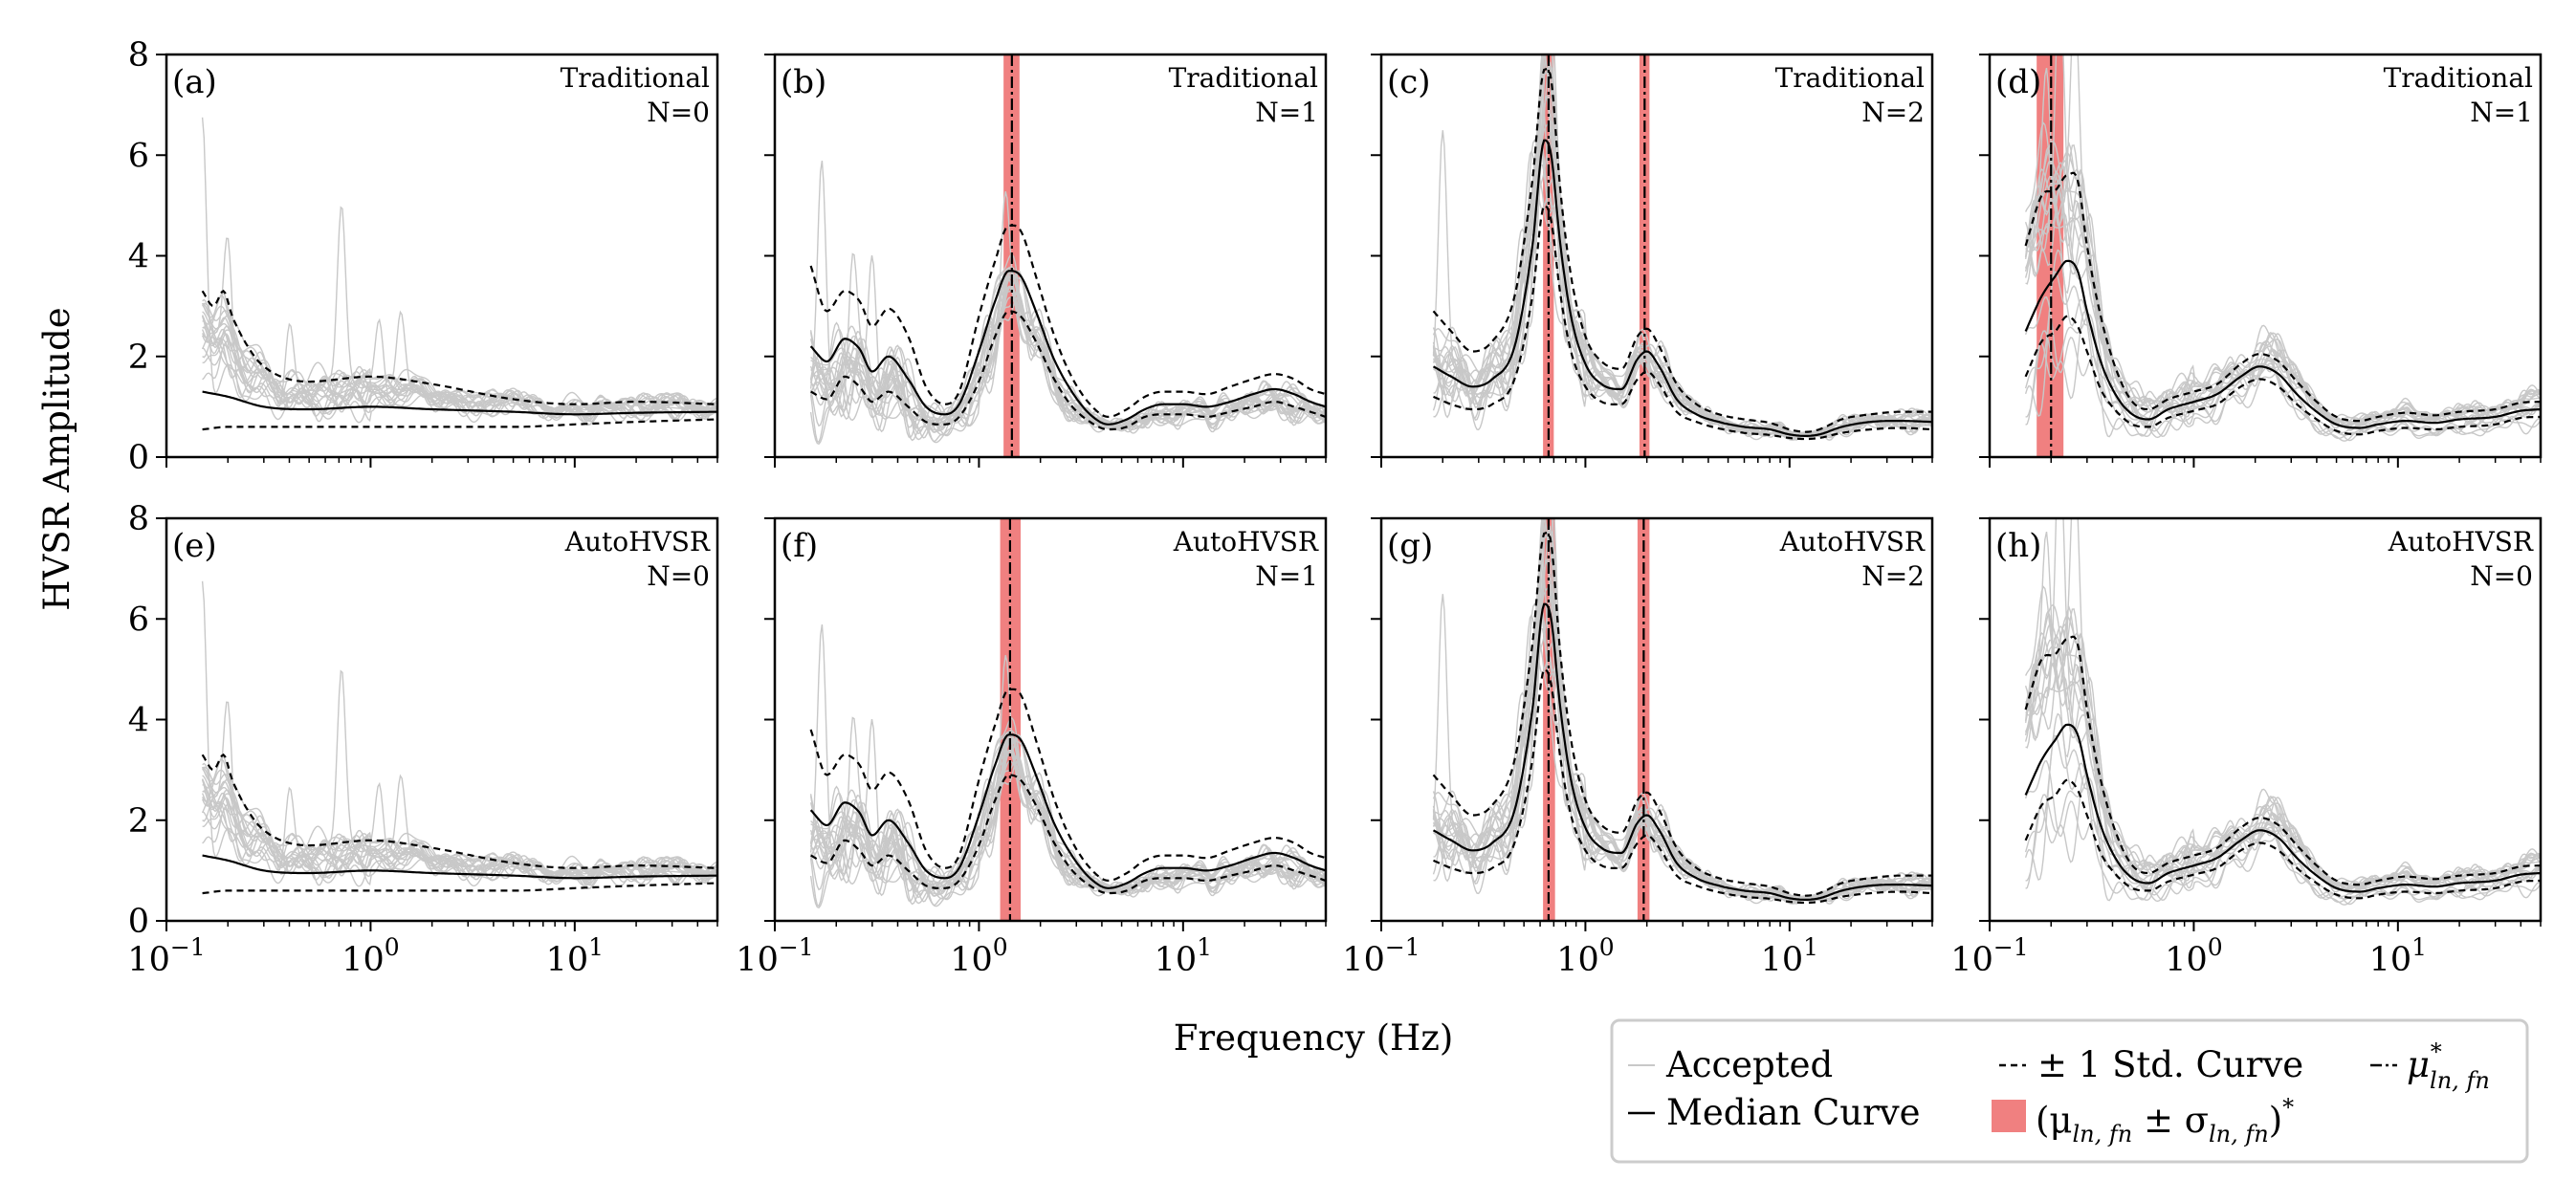  Describe the element at coordinates (2448, 1066) in the screenshot. I see `legend-mu-label: μln, fn*` at that location.